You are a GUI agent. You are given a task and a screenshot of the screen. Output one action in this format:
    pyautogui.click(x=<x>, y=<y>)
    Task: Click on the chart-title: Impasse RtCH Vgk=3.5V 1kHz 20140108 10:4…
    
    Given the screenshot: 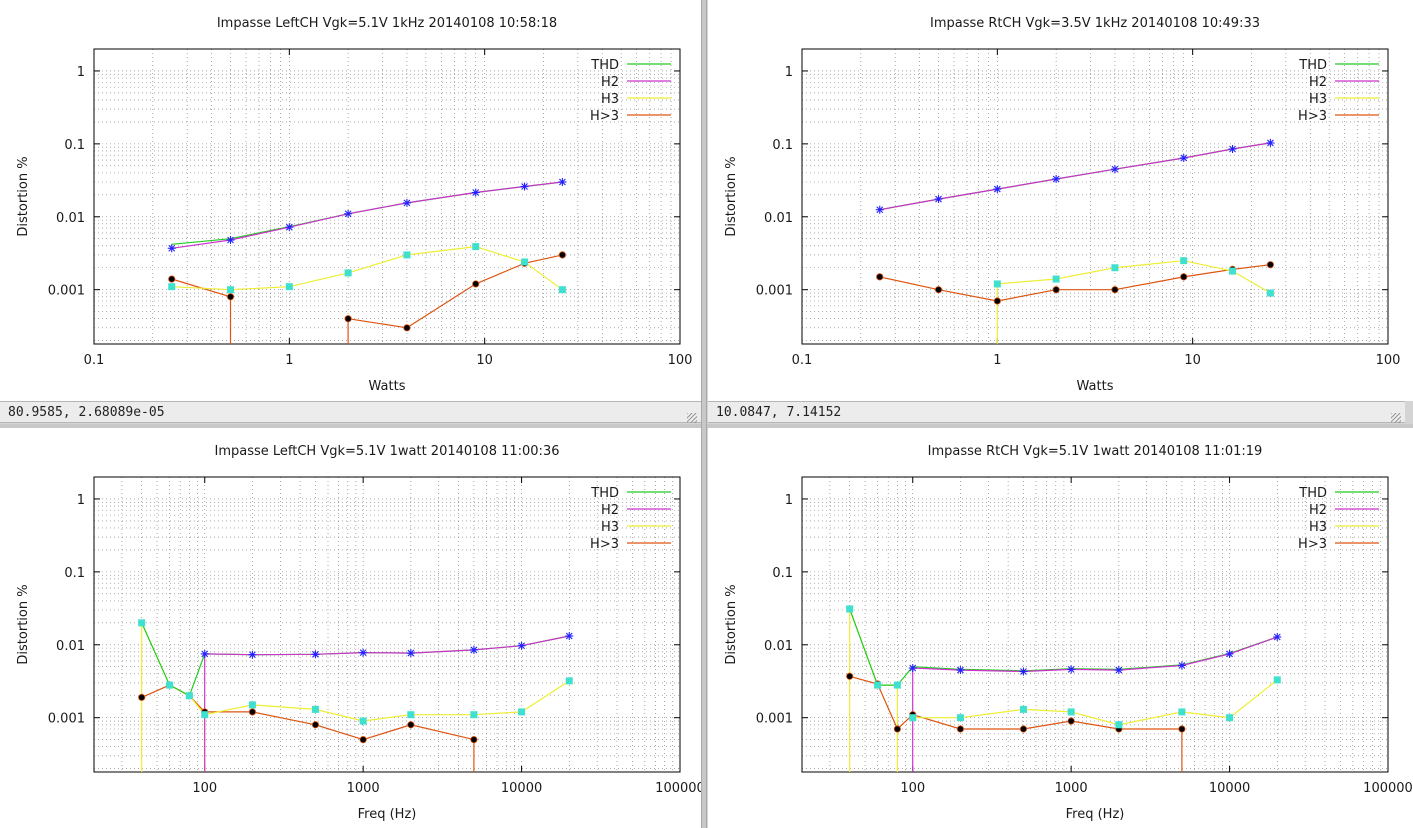 What is the action you would take?
    pyautogui.click(x=1095, y=23)
    